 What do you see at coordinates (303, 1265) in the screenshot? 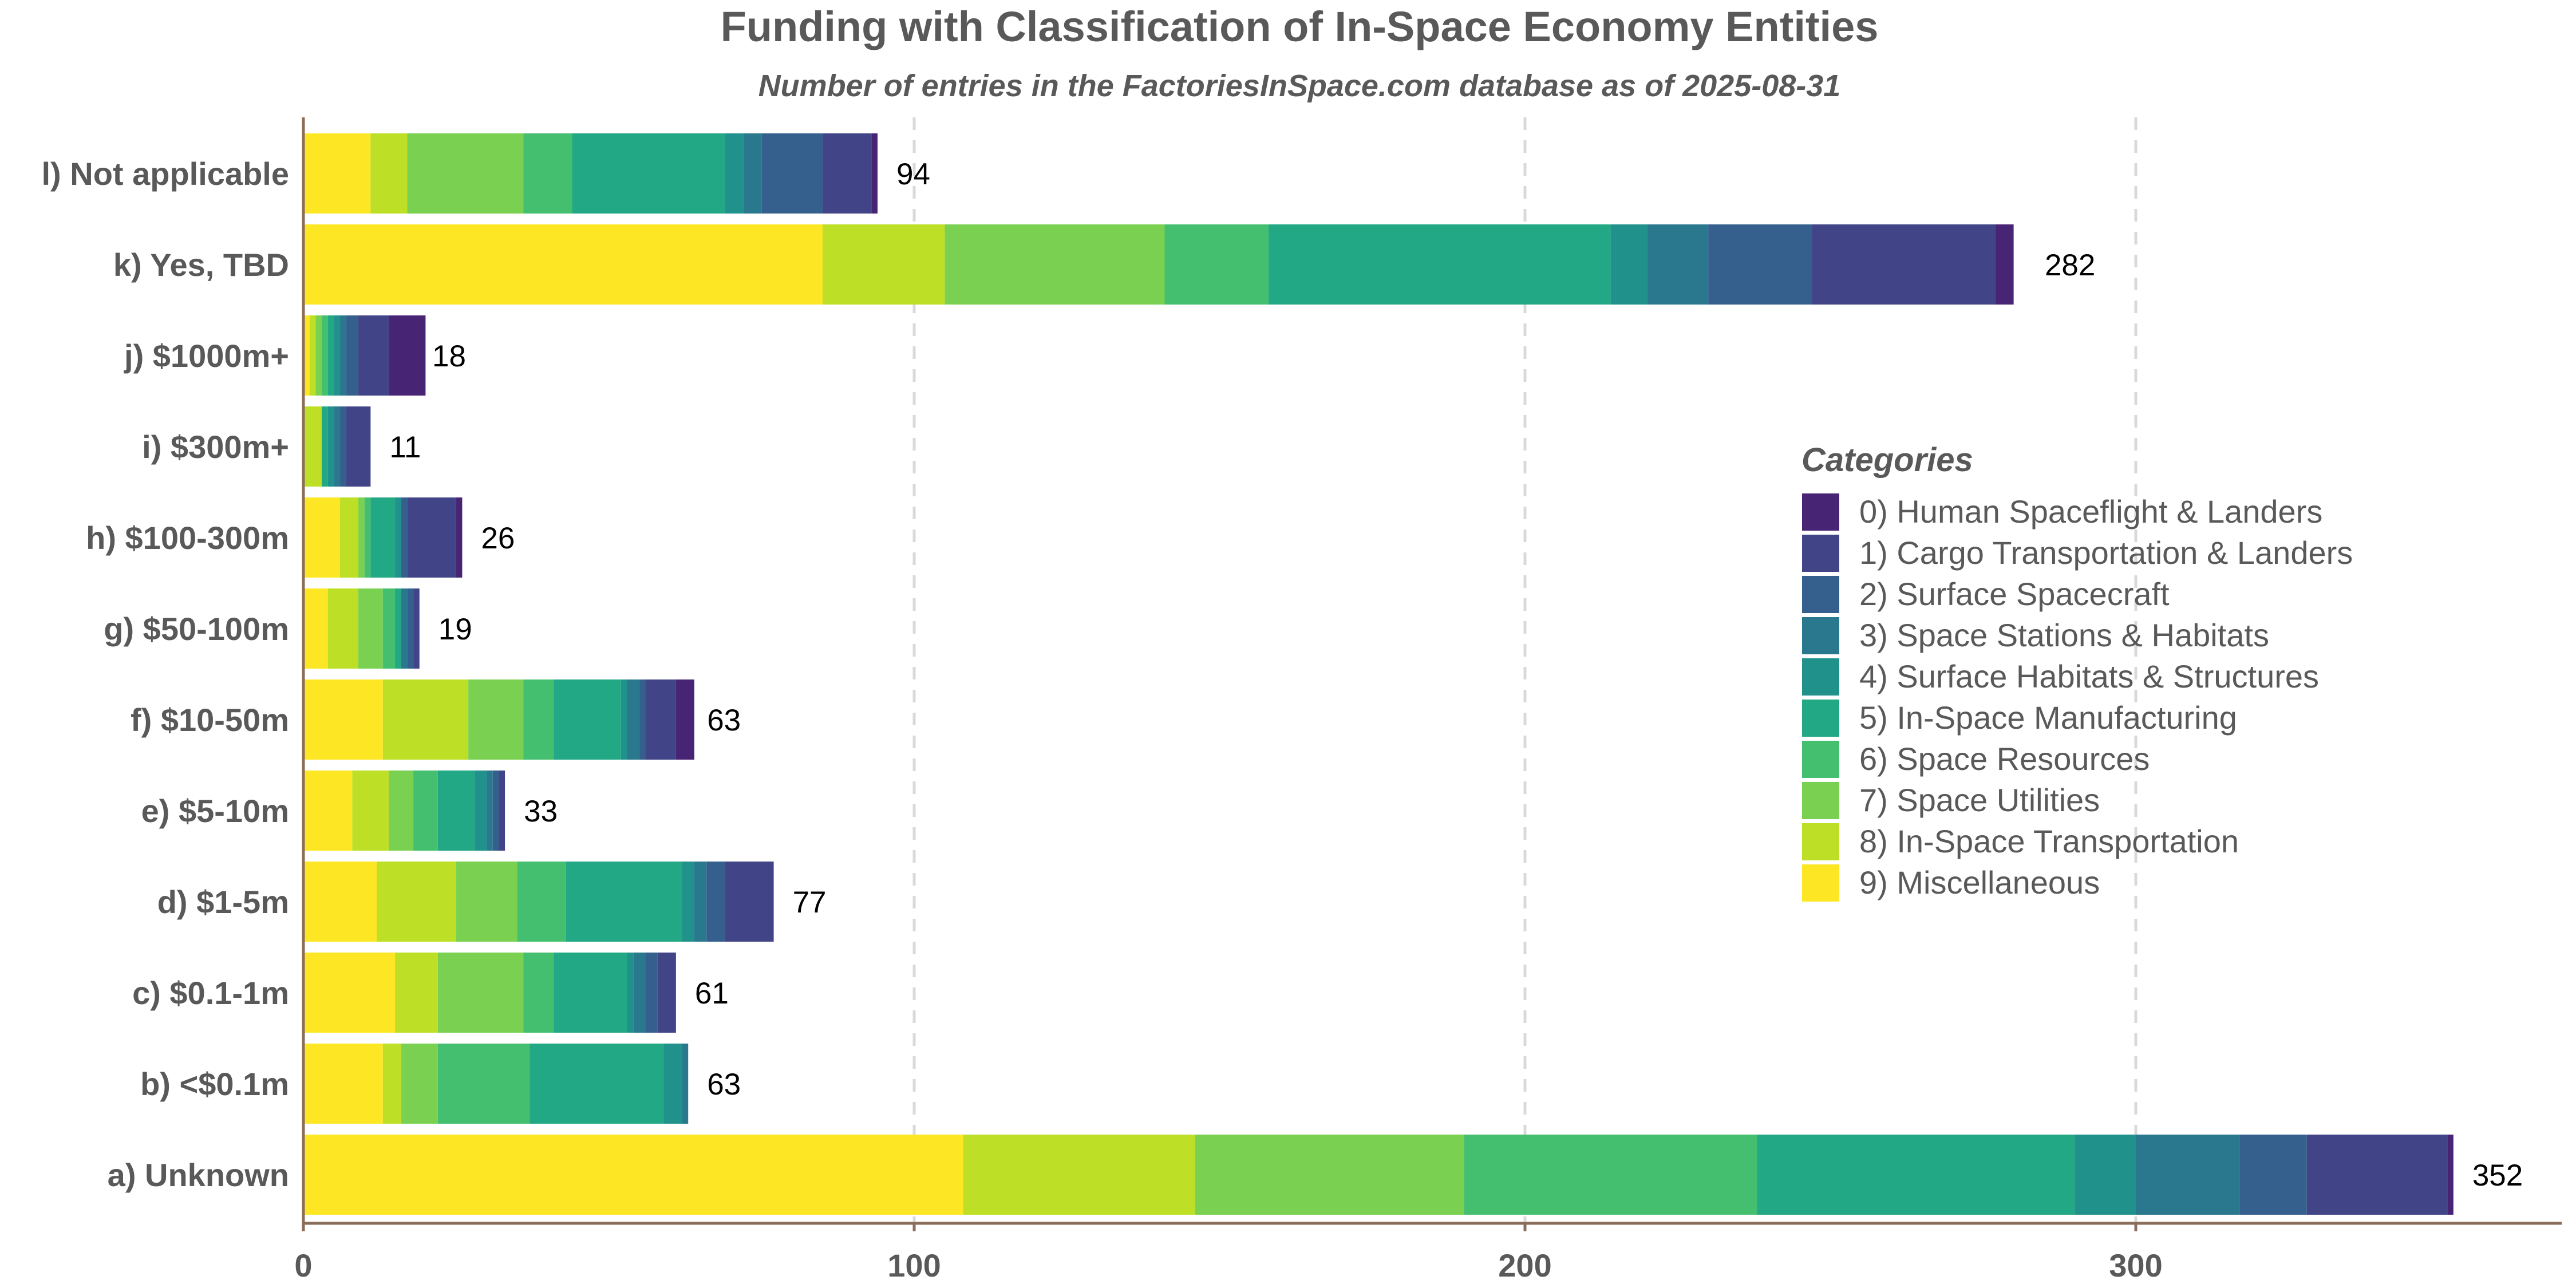
I see `x-tick-label: 0` at bounding box center [303, 1265].